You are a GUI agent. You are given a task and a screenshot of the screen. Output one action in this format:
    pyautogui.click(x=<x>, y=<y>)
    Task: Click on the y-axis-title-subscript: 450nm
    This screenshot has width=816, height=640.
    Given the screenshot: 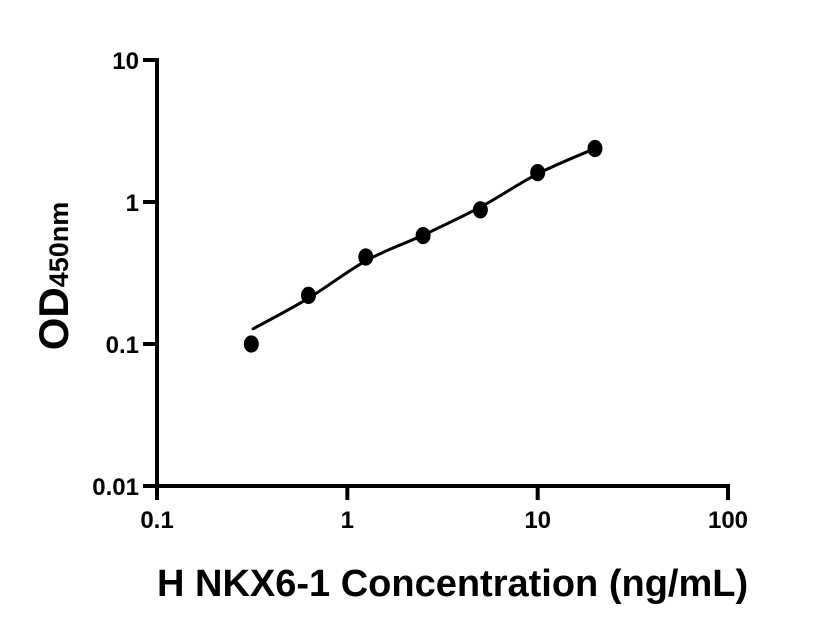 What is the action you would take?
    pyautogui.click(x=59, y=244)
    